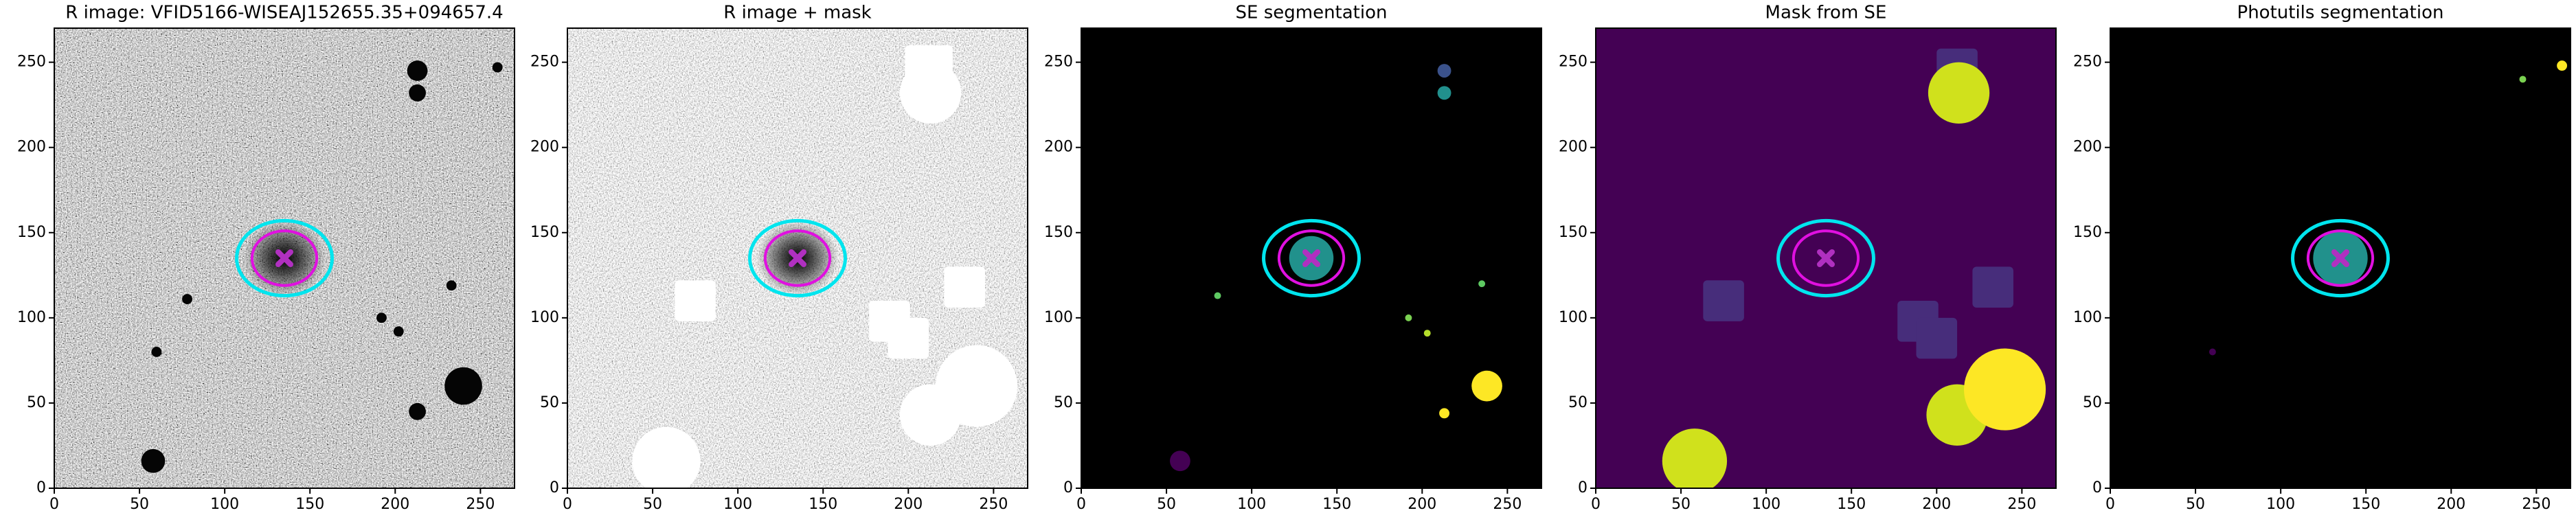 The image size is (2576, 515). I want to click on panel-title: Photutils segmentation, so click(2340, 13).